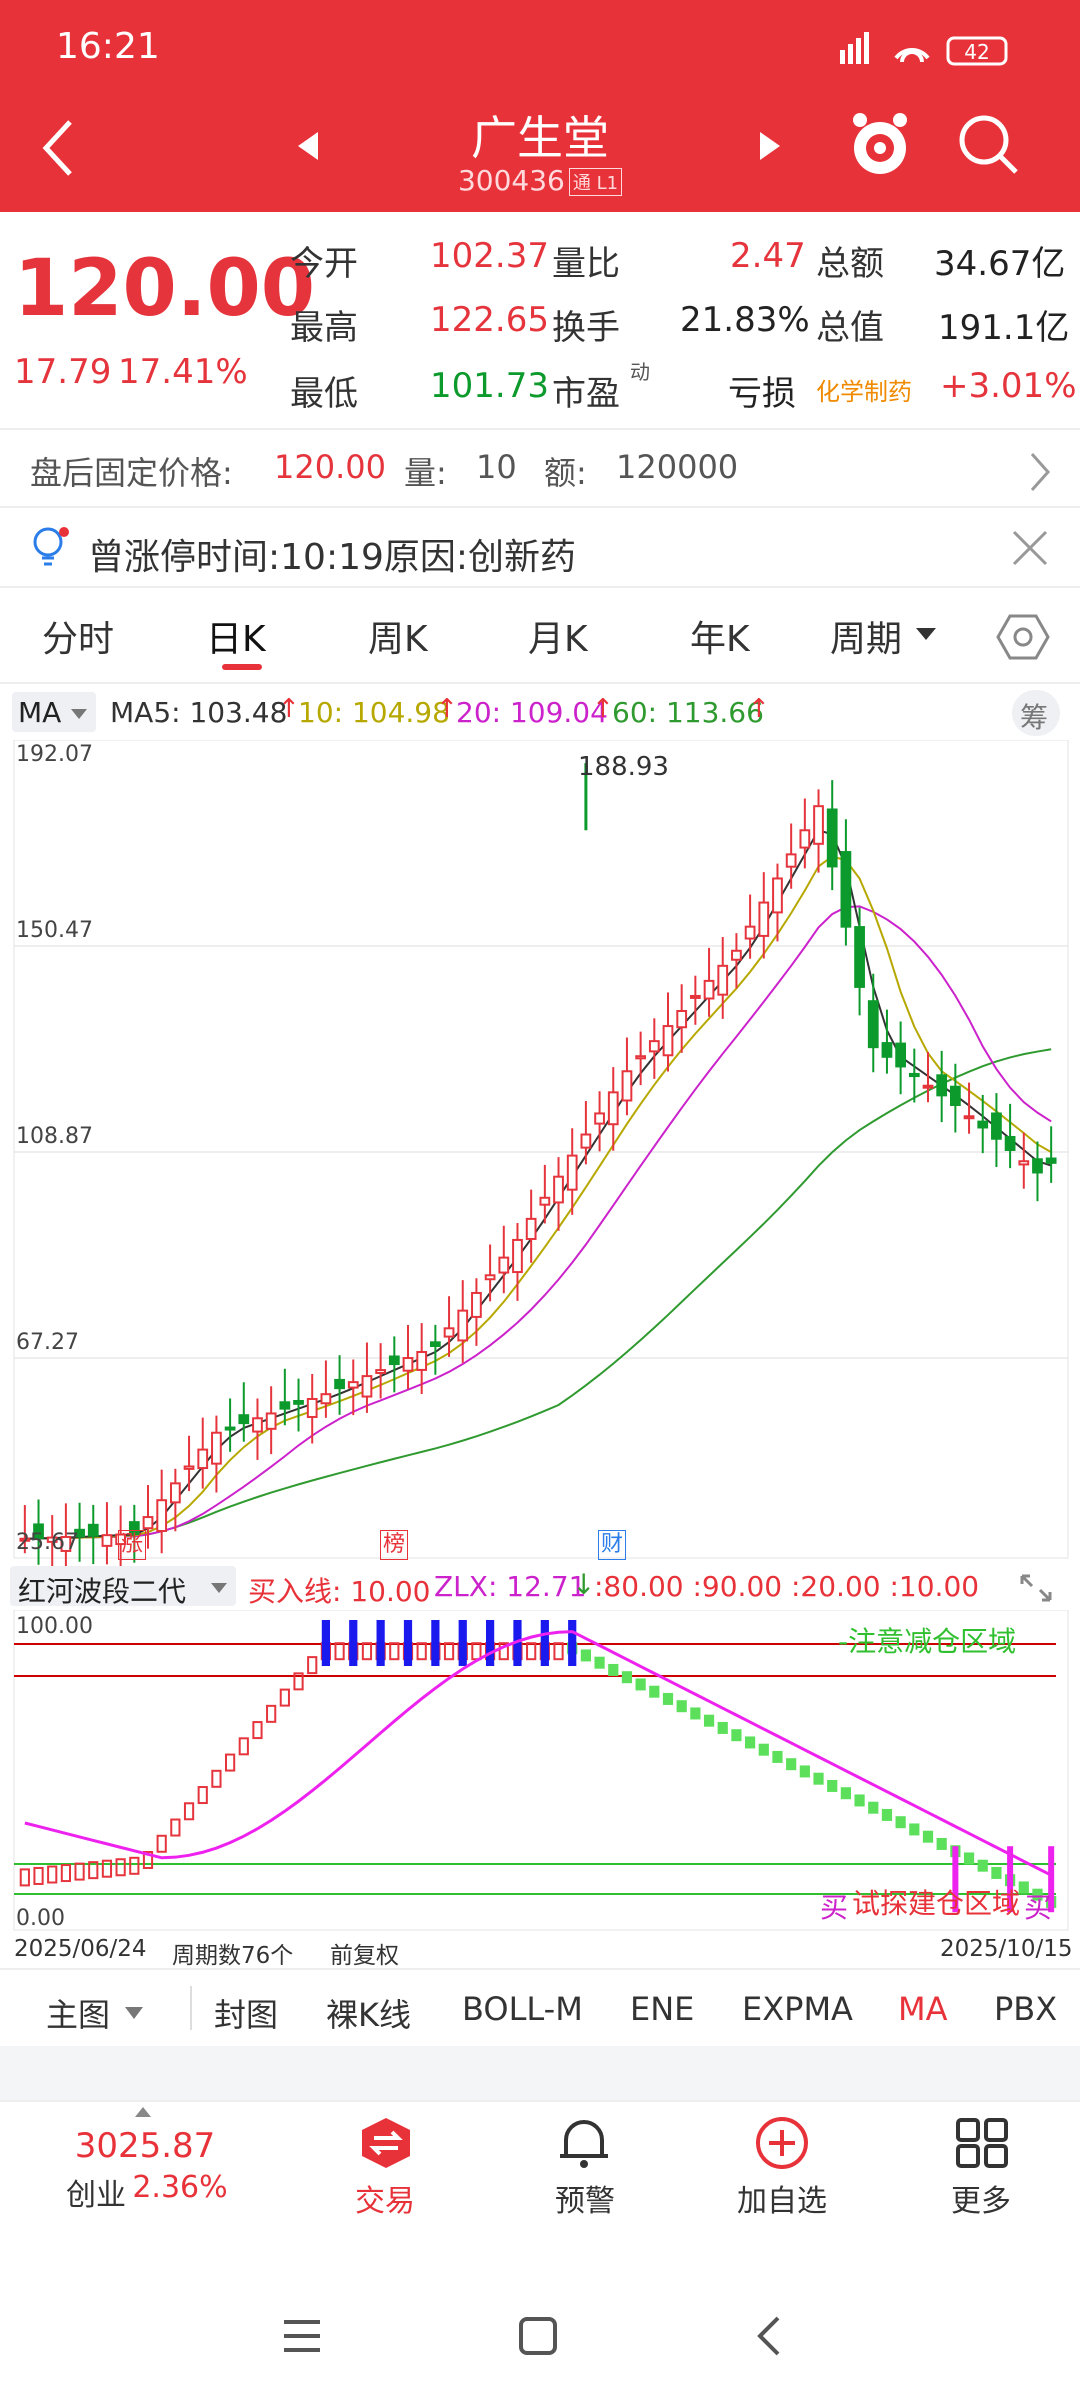 The image size is (1080, 2400). Describe the element at coordinates (923, 2009) in the screenshot. I see `tool-ma: MA` at that location.